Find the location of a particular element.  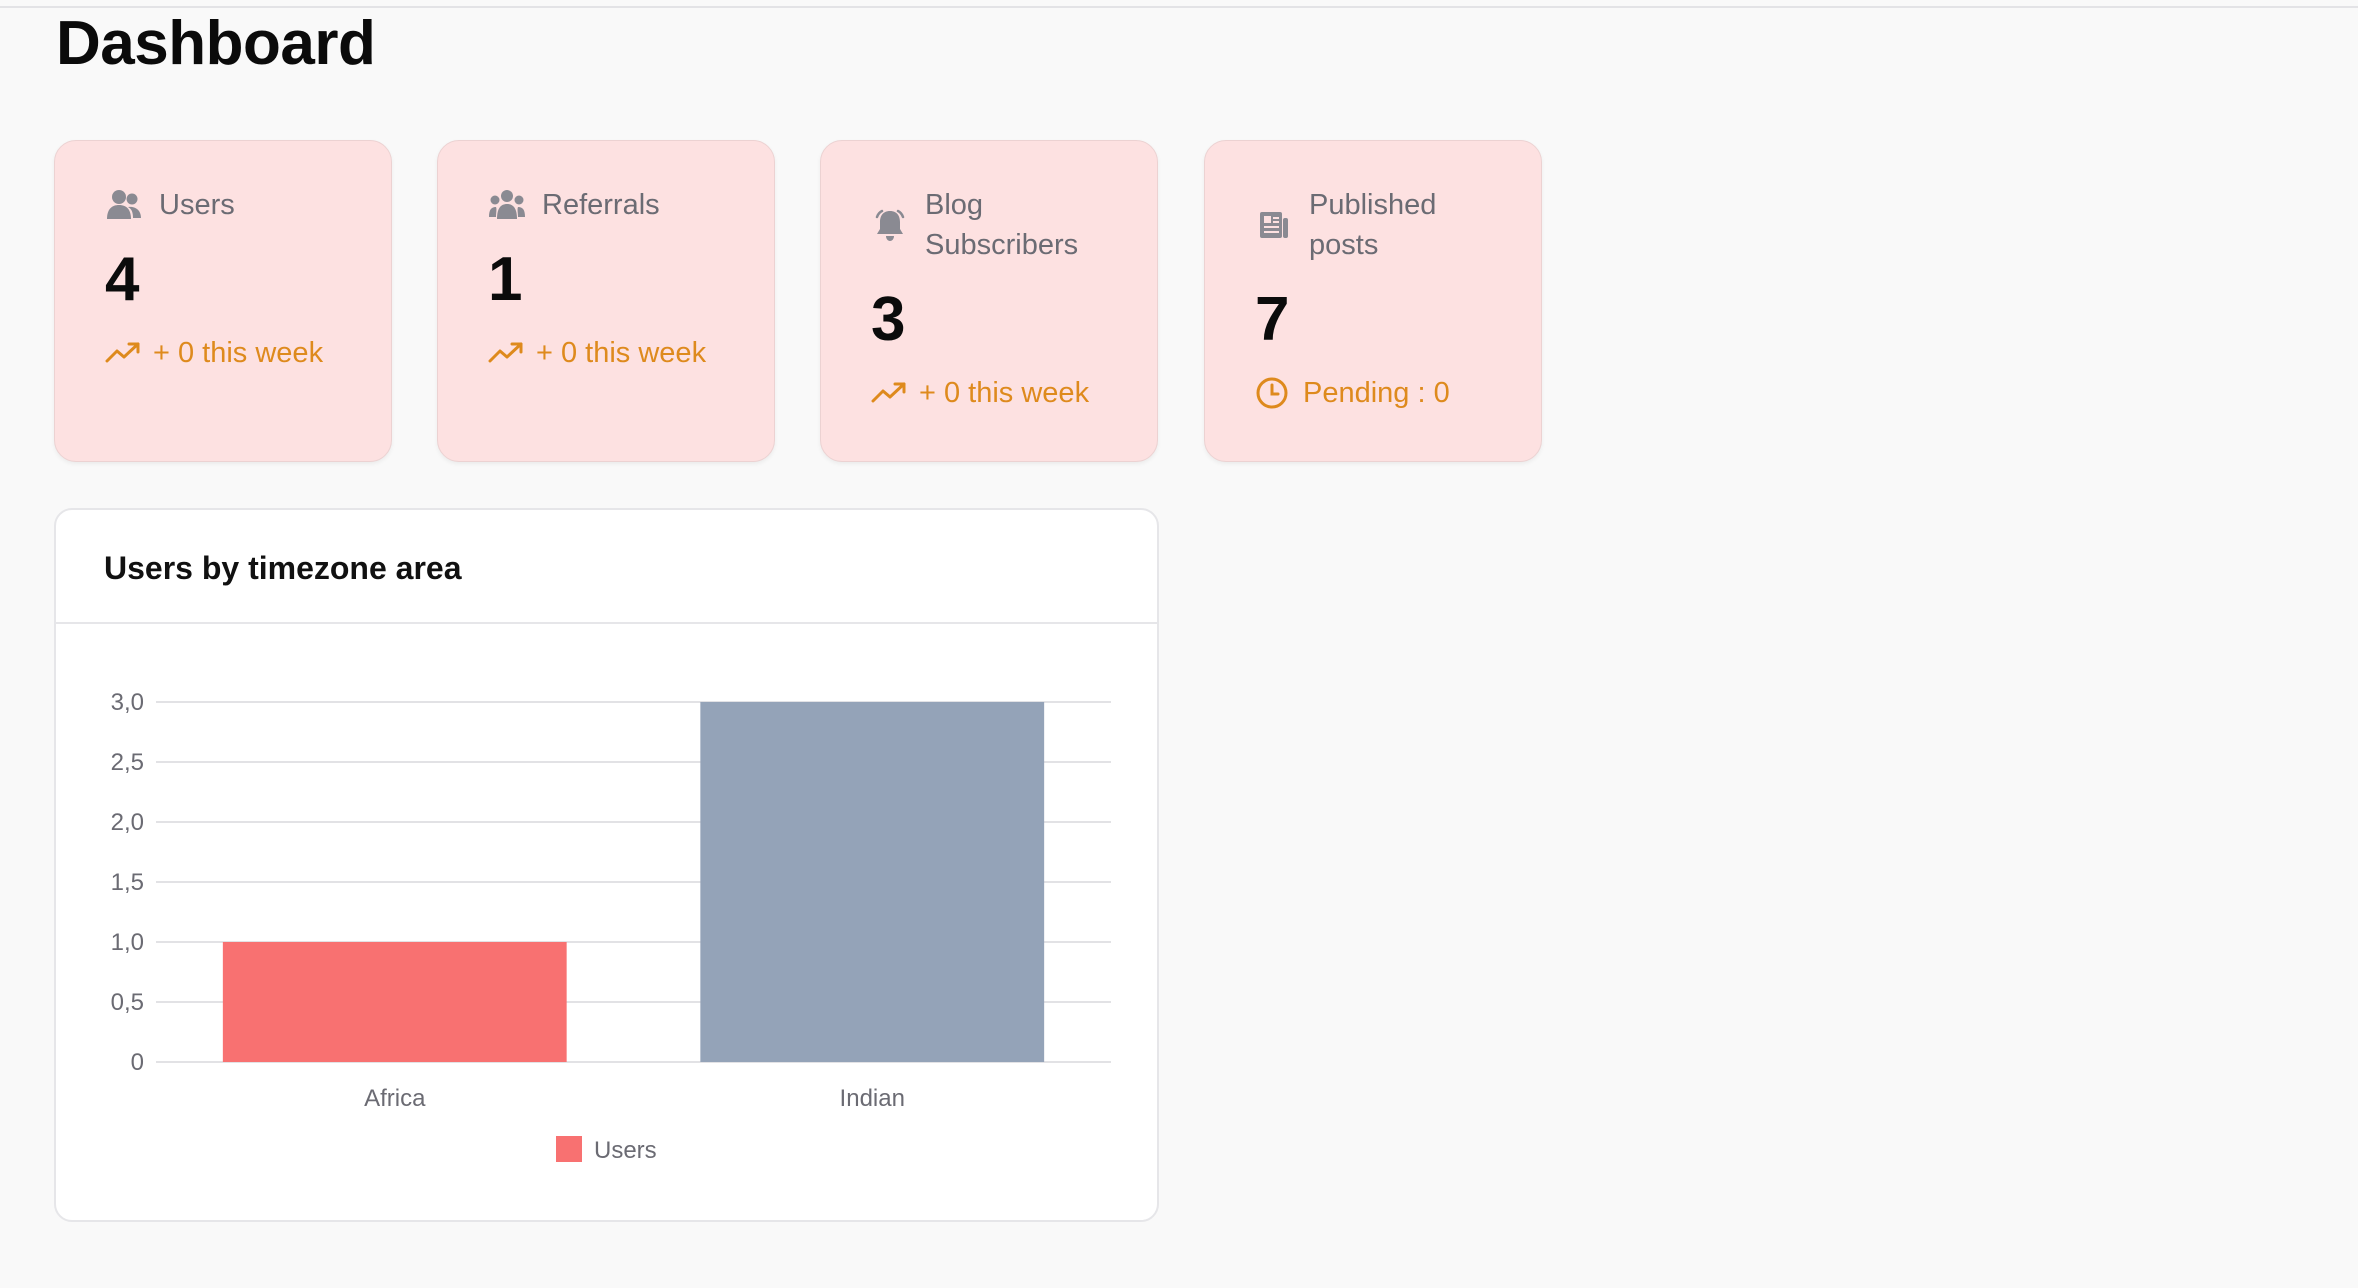

y-tick-label: 2,0 is located at coordinates (127, 822).